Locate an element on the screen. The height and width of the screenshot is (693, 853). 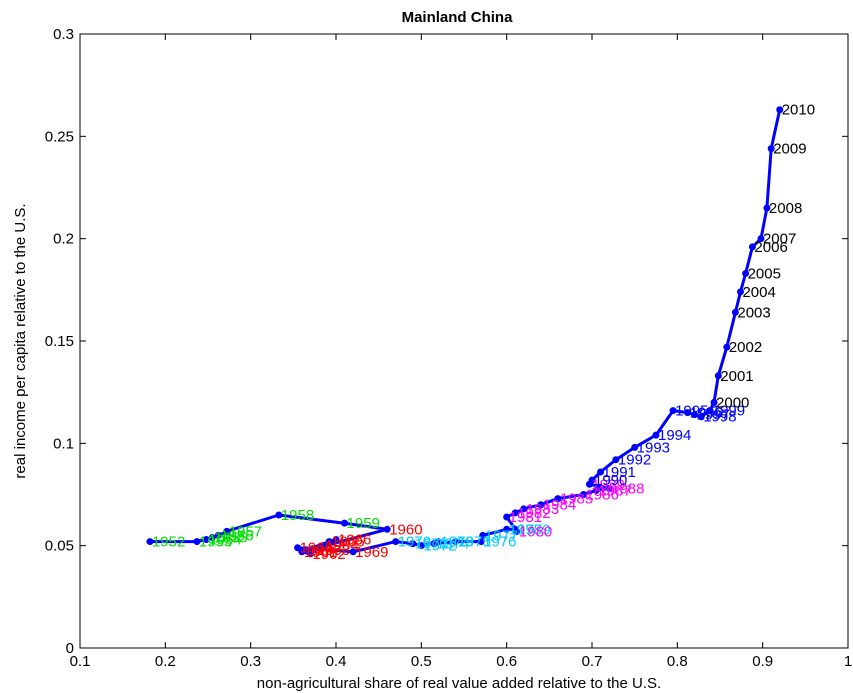
year-label-1976: 1976 is located at coordinates (499, 542).